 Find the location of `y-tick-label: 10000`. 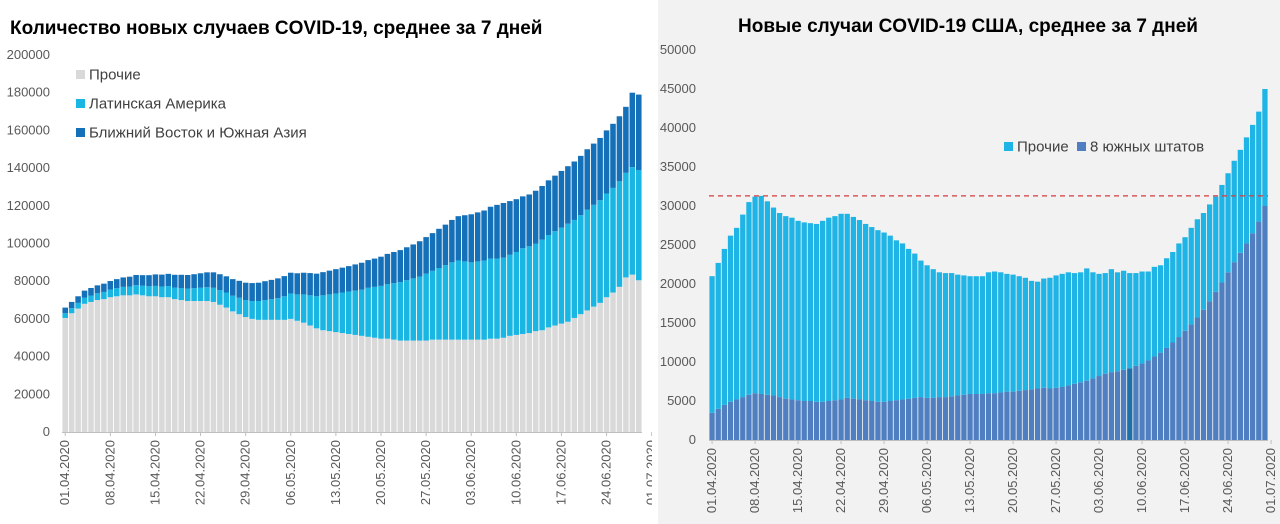

y-tick-label: 10000 is located at coordinates (678, 361).